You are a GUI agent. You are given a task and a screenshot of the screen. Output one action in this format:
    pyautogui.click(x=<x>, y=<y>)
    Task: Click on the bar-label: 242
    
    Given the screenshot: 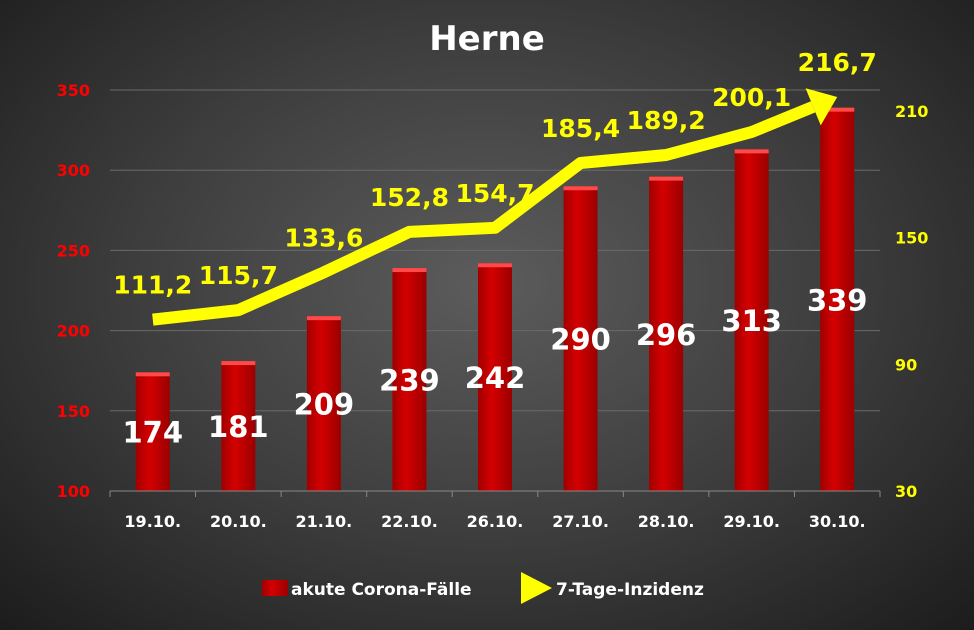 What is the action you would take?
    pyautogui.click(x=495, y=378)
    